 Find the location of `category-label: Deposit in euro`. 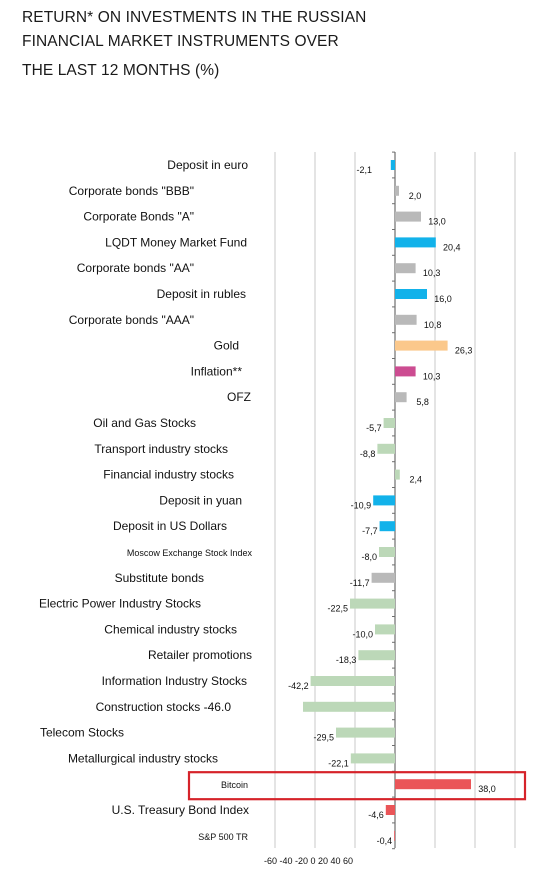

category-label: Deposit in euro is located at coordinates (207, 165).